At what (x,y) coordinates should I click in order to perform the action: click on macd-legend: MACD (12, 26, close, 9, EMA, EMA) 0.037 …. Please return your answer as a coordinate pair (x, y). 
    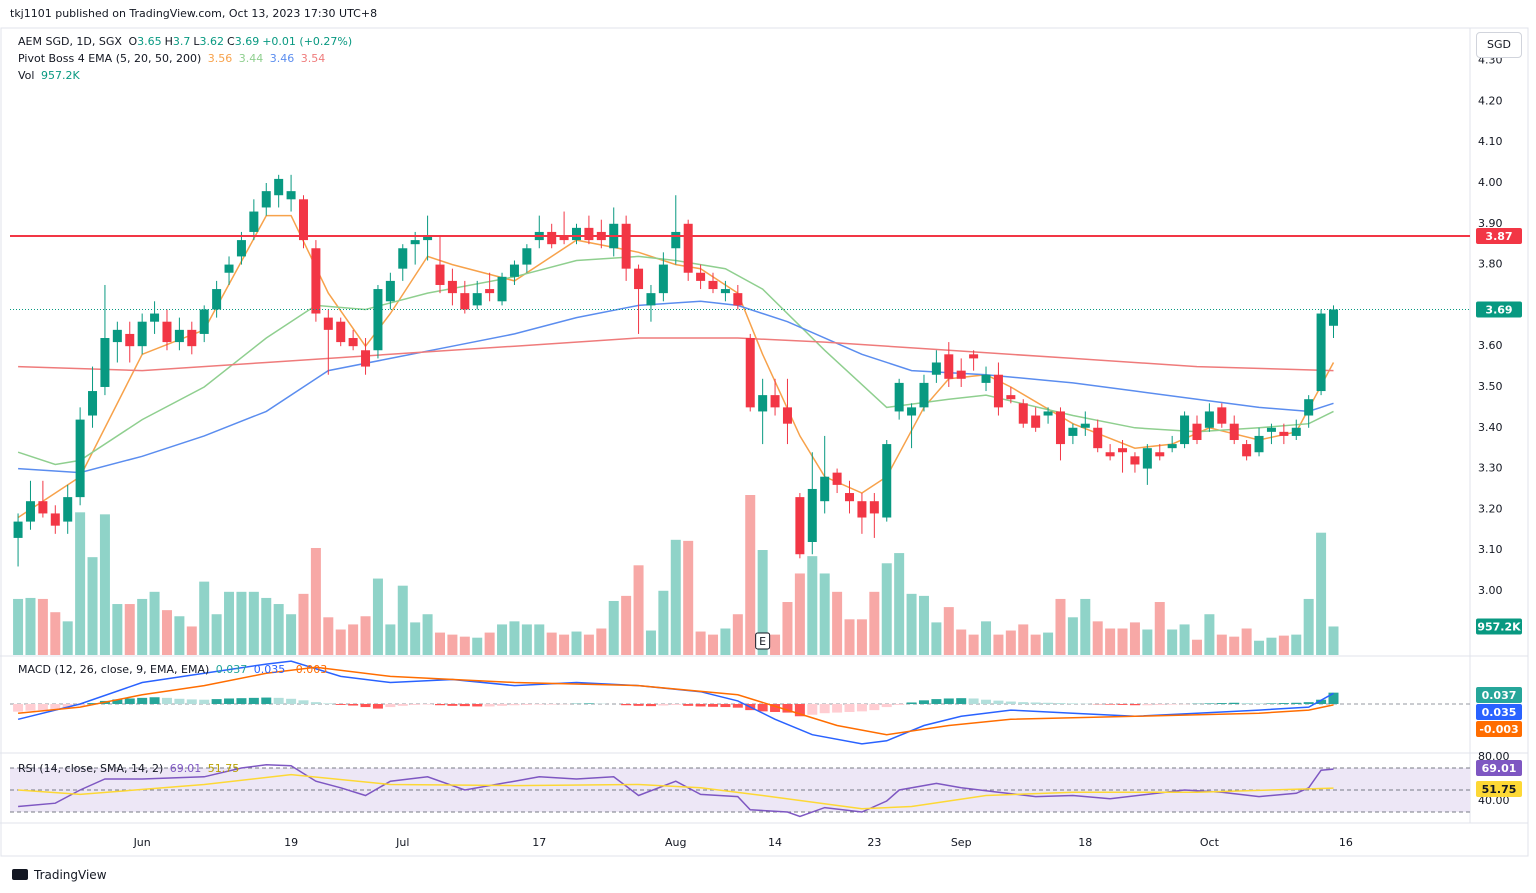
    Looking at the image, I should click on (174, 669).